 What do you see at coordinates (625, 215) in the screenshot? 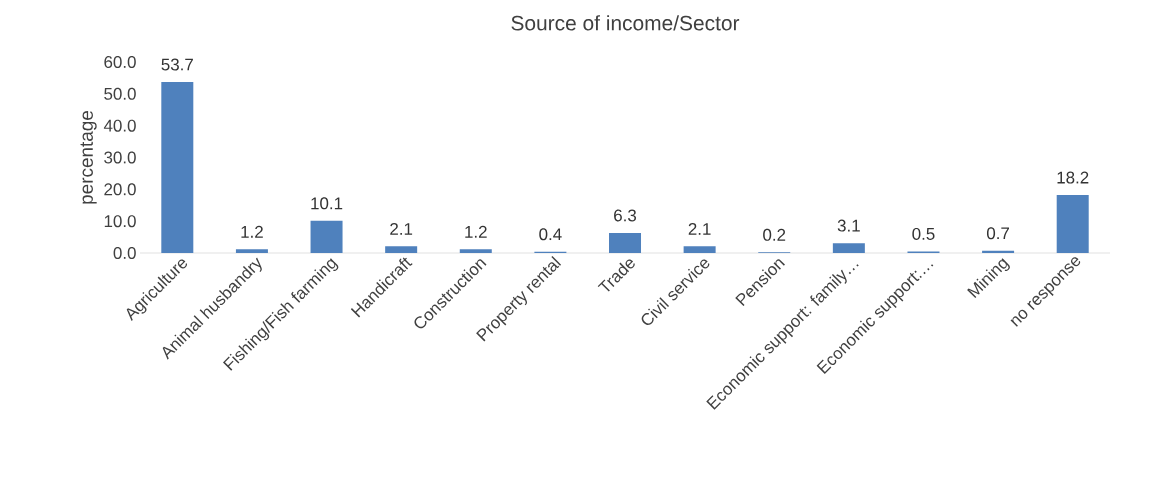
I see `data-label: 6.3` at bounding box center [625, 215].